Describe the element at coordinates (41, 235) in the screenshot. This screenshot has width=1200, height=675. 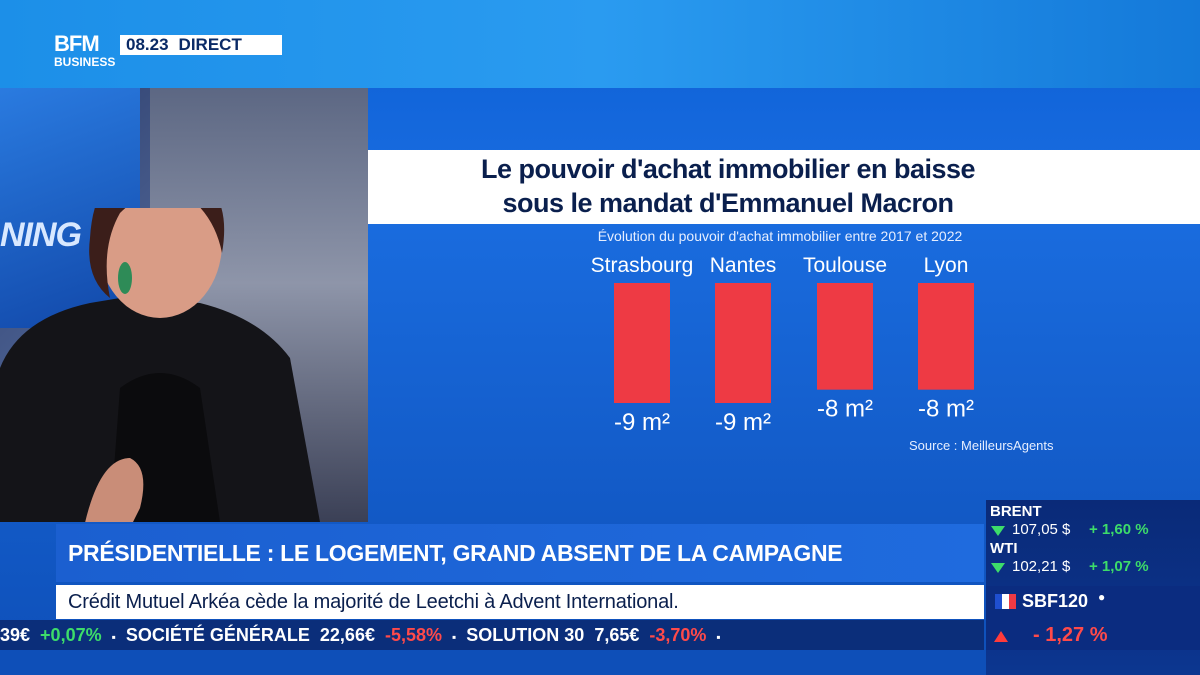
I see `studio-screen-text: NING` at that location.